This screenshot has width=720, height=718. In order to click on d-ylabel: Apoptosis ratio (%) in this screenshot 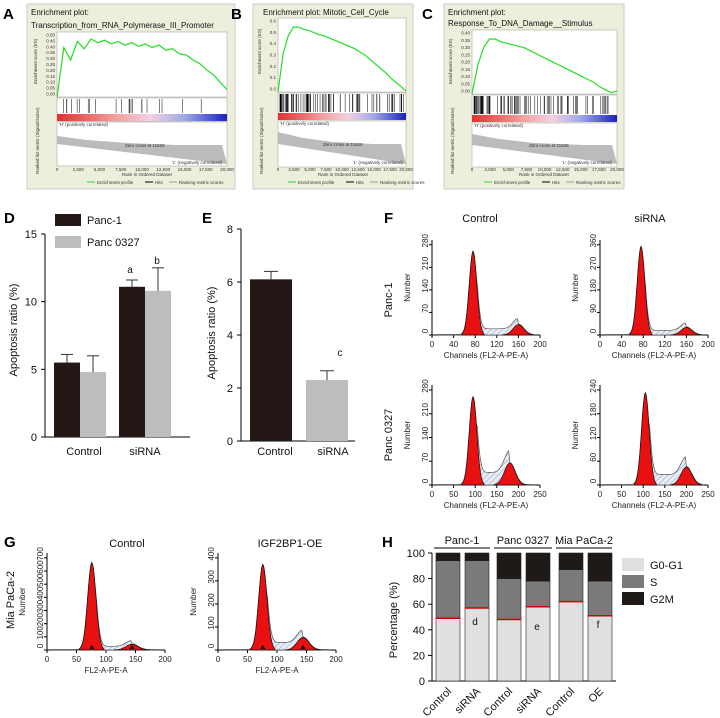, I will do `click(14, 330)`.